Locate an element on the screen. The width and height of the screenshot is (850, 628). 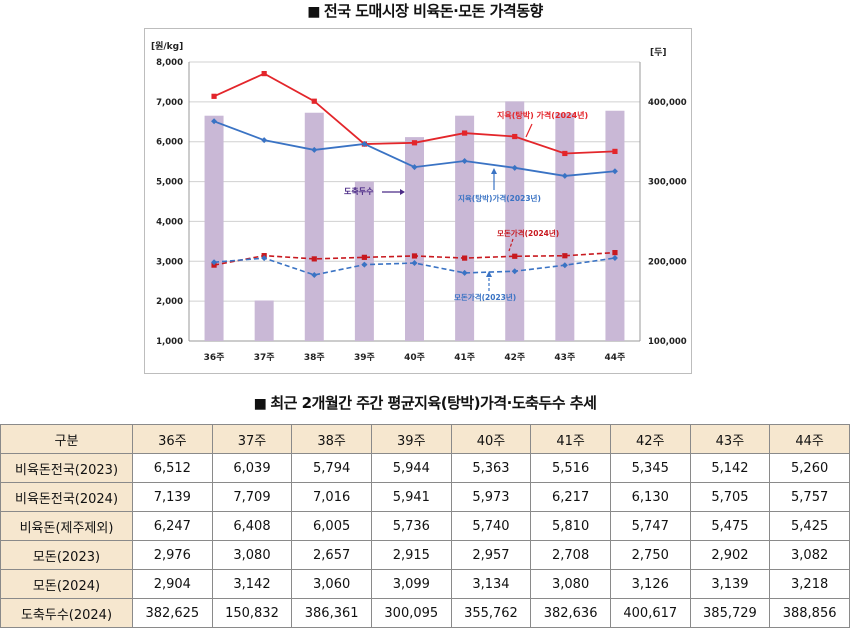
table-cell: 5,425 is located at coordinates (809, 526).